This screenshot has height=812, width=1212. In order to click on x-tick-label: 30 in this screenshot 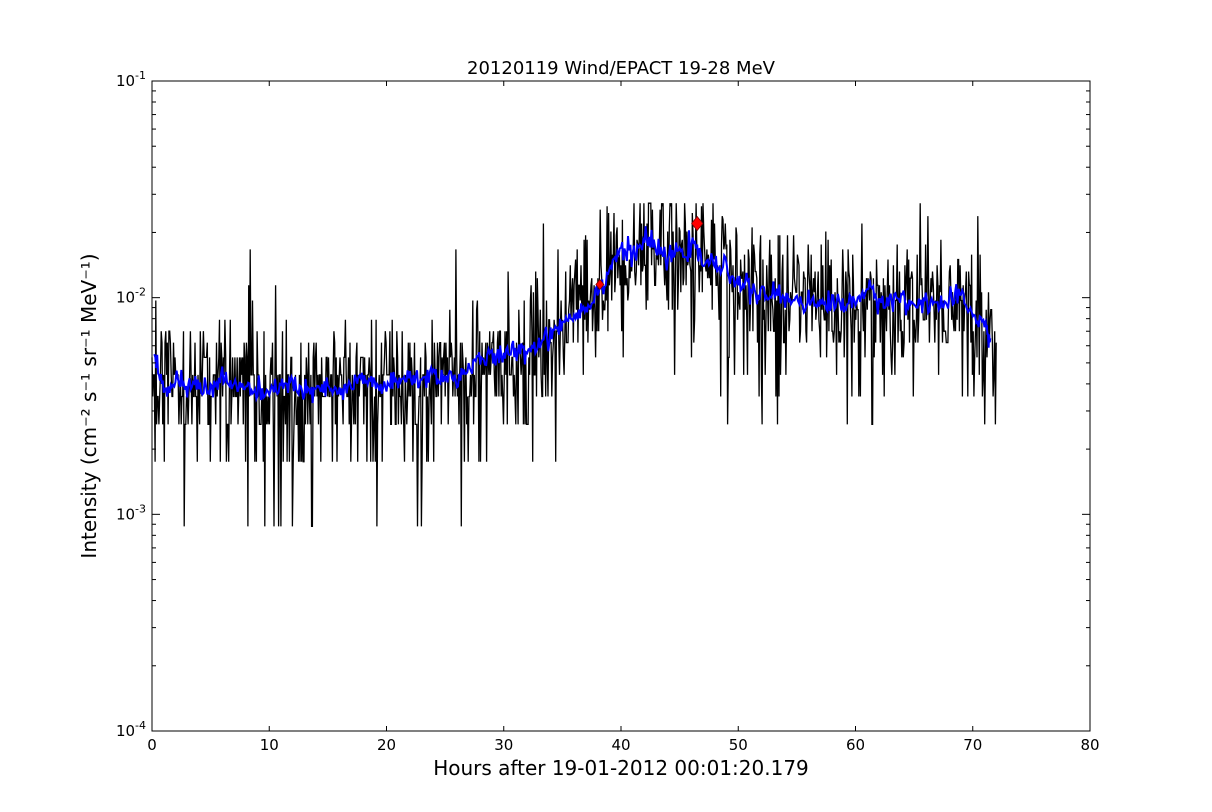, I will do `click(503, 745)`.